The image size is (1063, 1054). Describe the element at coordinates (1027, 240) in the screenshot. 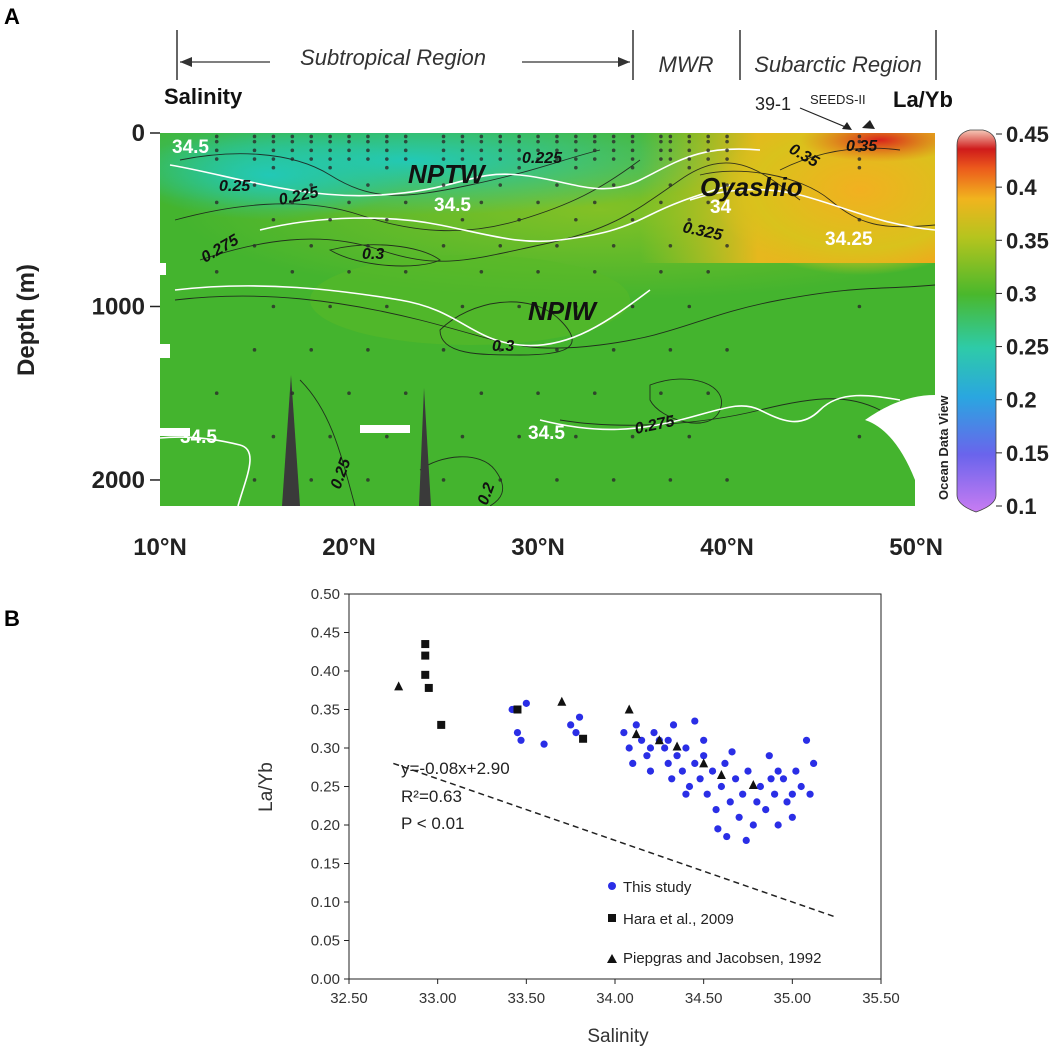

I see `colorbar-tick-label: 0.35` at that location.